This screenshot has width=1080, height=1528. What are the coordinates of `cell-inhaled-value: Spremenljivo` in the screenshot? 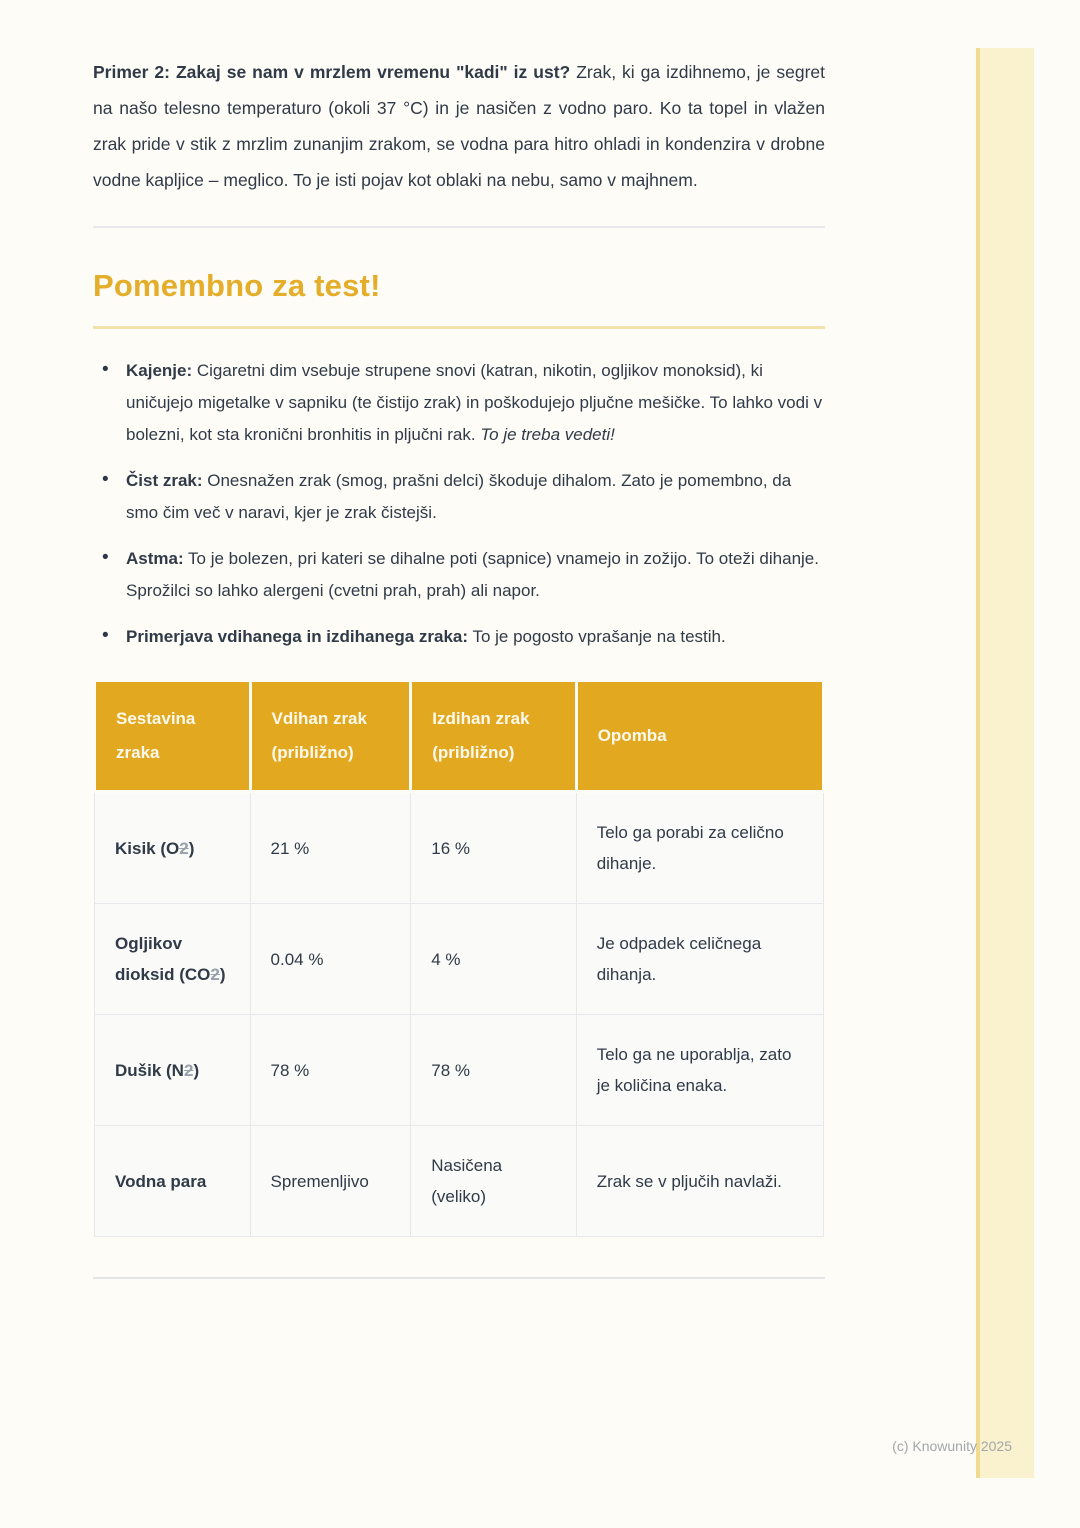 It's located at (330, 1181).